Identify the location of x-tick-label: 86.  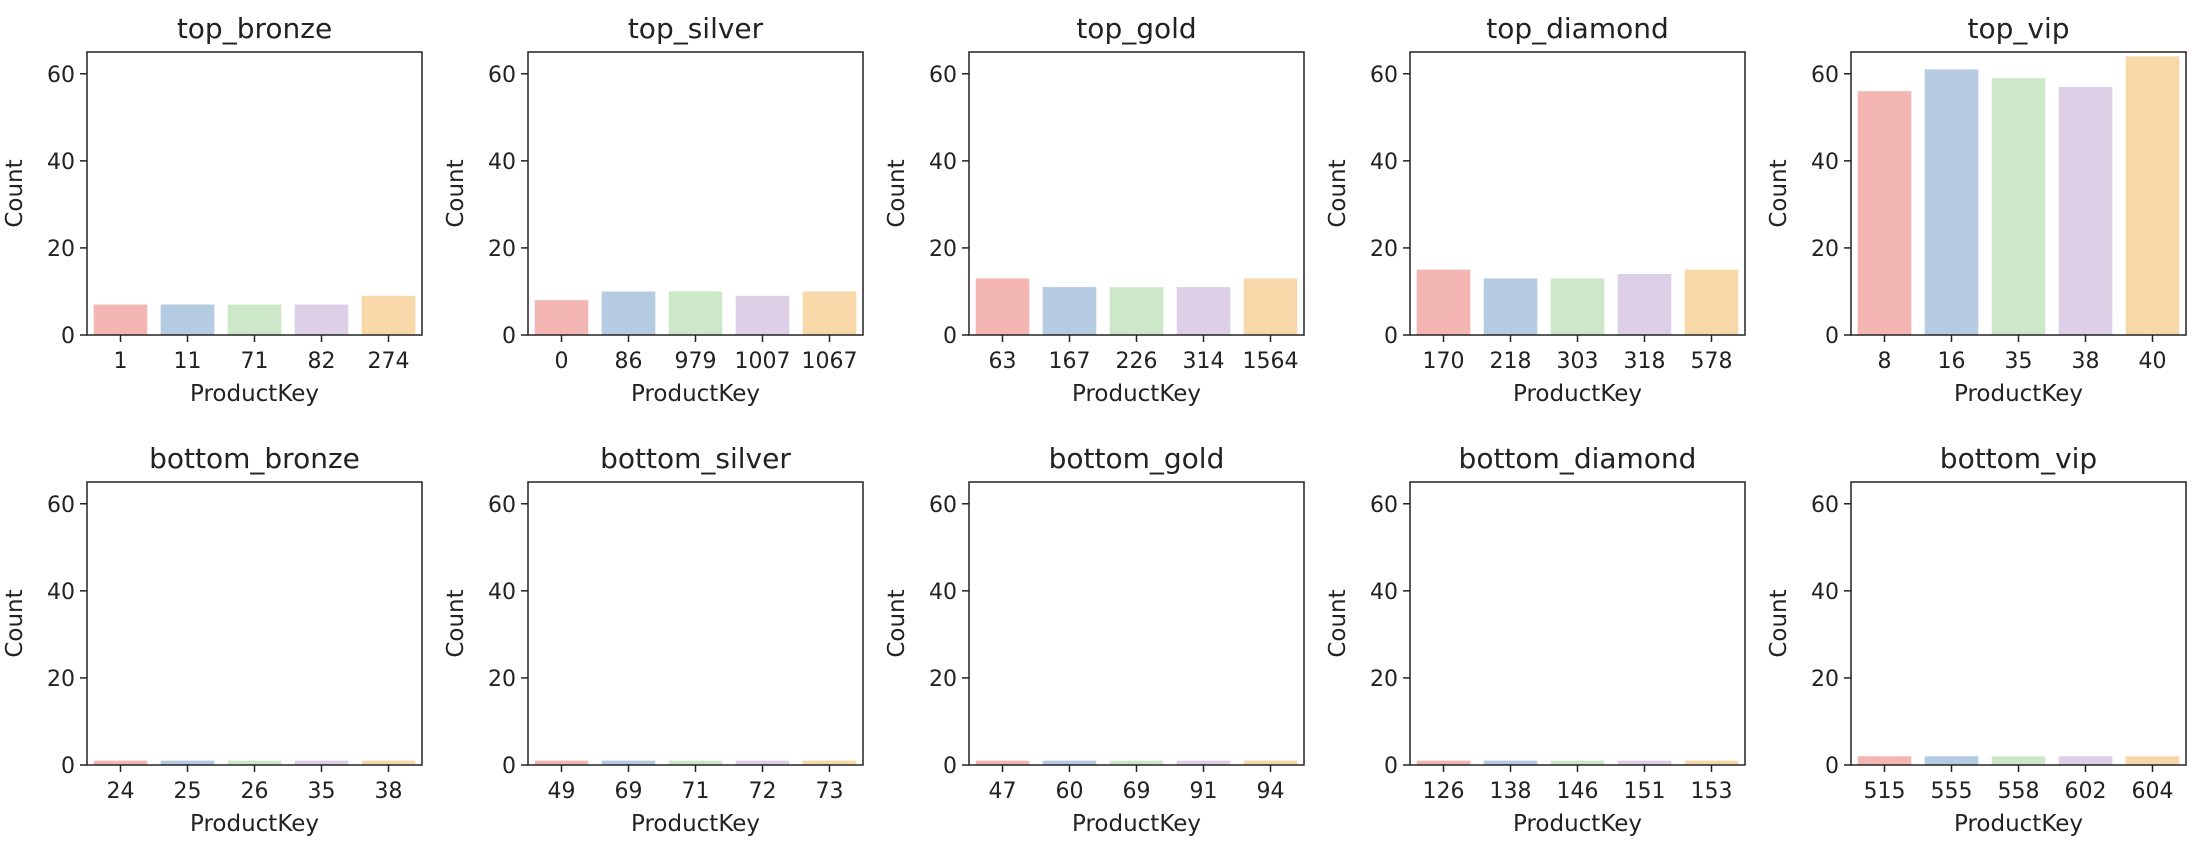
(629, 361).